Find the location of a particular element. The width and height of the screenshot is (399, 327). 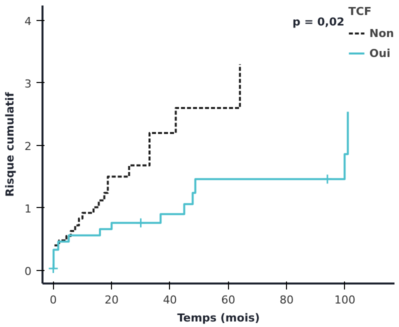

legend-label: Non is located at coordinates (381, 33).